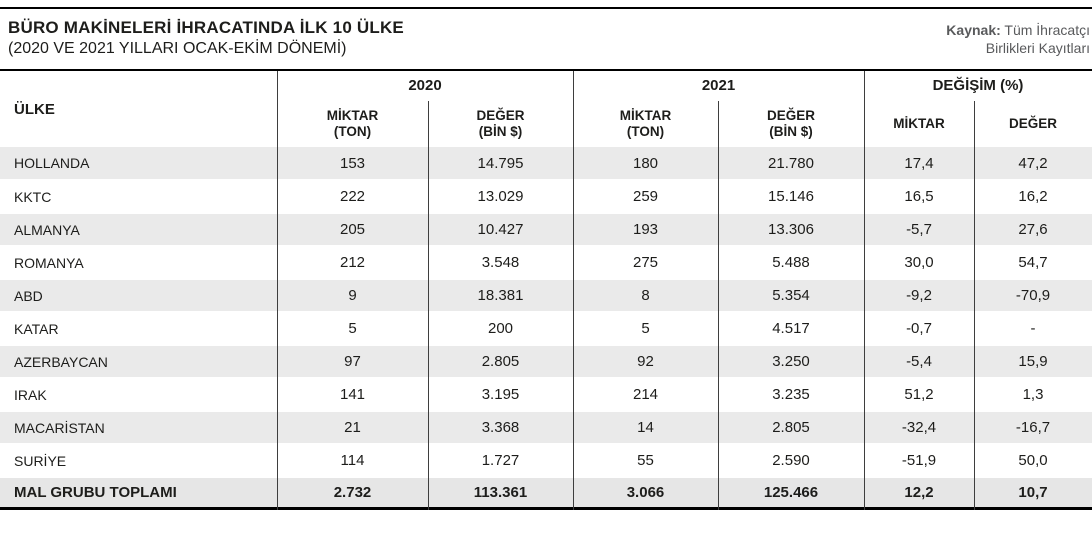  What do you see at coordinates (500, 492) in the screenshot?
I see `value-cell: 113.361` at bounding box center [500, 492].